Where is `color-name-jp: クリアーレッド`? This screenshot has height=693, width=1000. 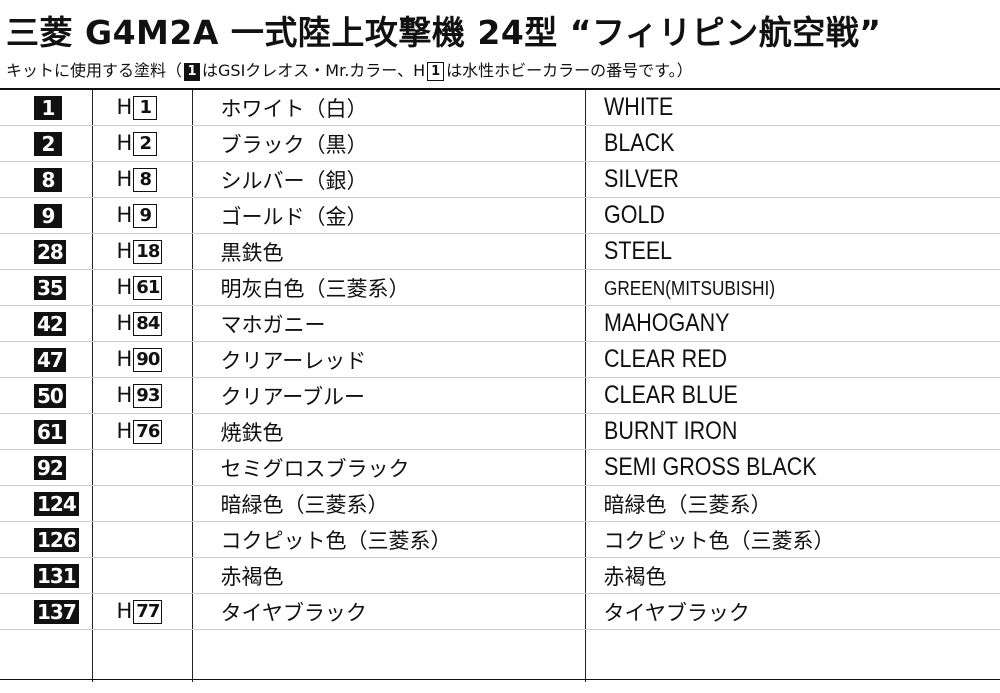
color-name-jp: クリアーレッド is located at coordinates (388, 359).